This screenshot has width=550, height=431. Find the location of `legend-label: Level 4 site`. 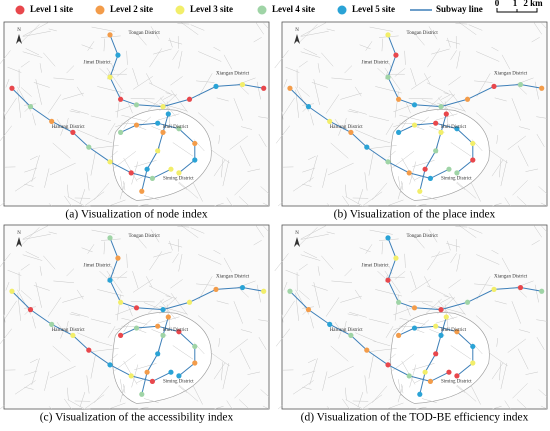

legend-label: Level 4 site is located at coordinates (293, 9).